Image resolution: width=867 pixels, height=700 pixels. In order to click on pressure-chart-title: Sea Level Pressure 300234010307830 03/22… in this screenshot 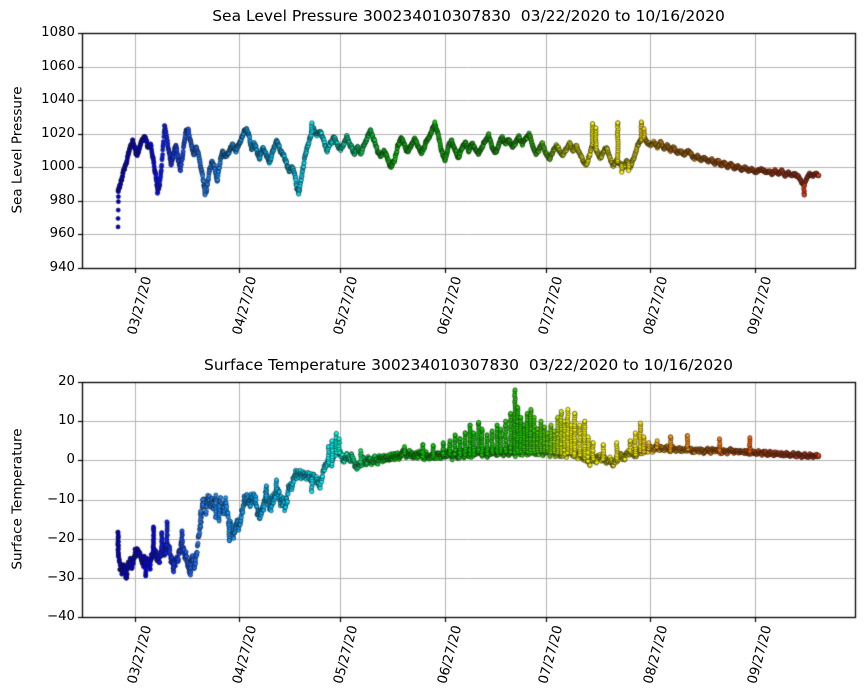, I will do `click(468, 16)`.